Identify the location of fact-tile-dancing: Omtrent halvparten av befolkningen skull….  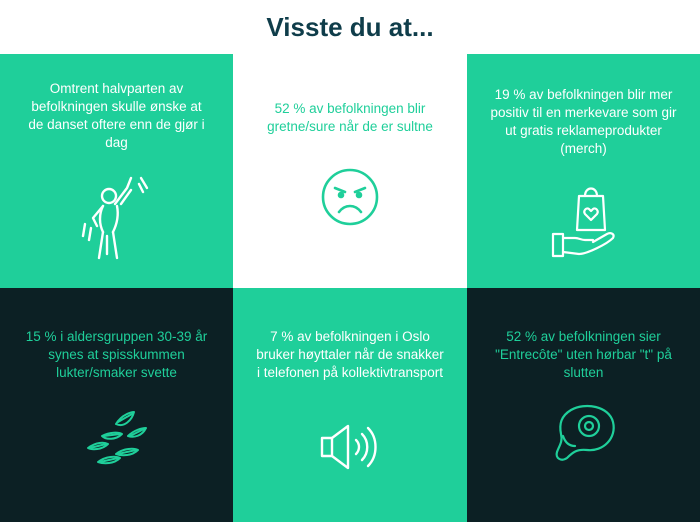
(116, 171).